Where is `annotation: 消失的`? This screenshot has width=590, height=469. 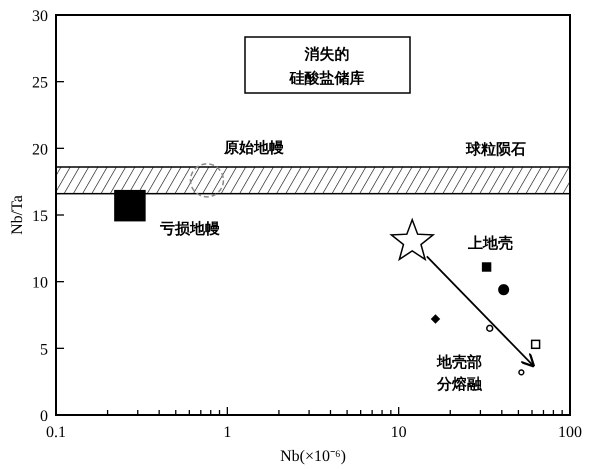 annotation: 消失的 is located at coordinates (327, 54).